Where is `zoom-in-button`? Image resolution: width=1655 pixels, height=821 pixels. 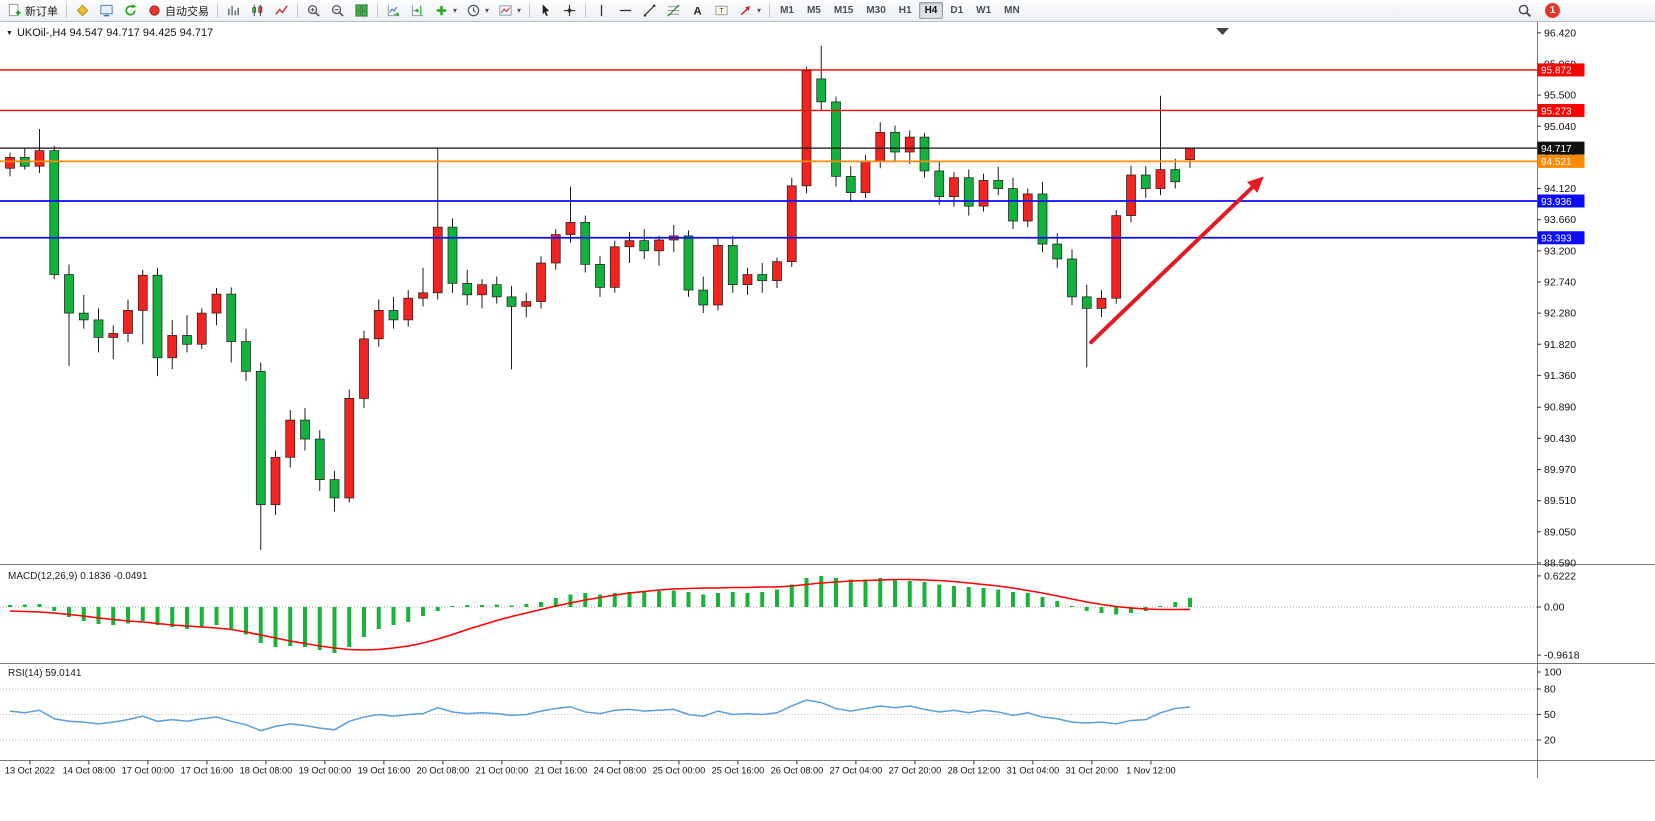
zoom-in-button is located at coordinates (313, 10).